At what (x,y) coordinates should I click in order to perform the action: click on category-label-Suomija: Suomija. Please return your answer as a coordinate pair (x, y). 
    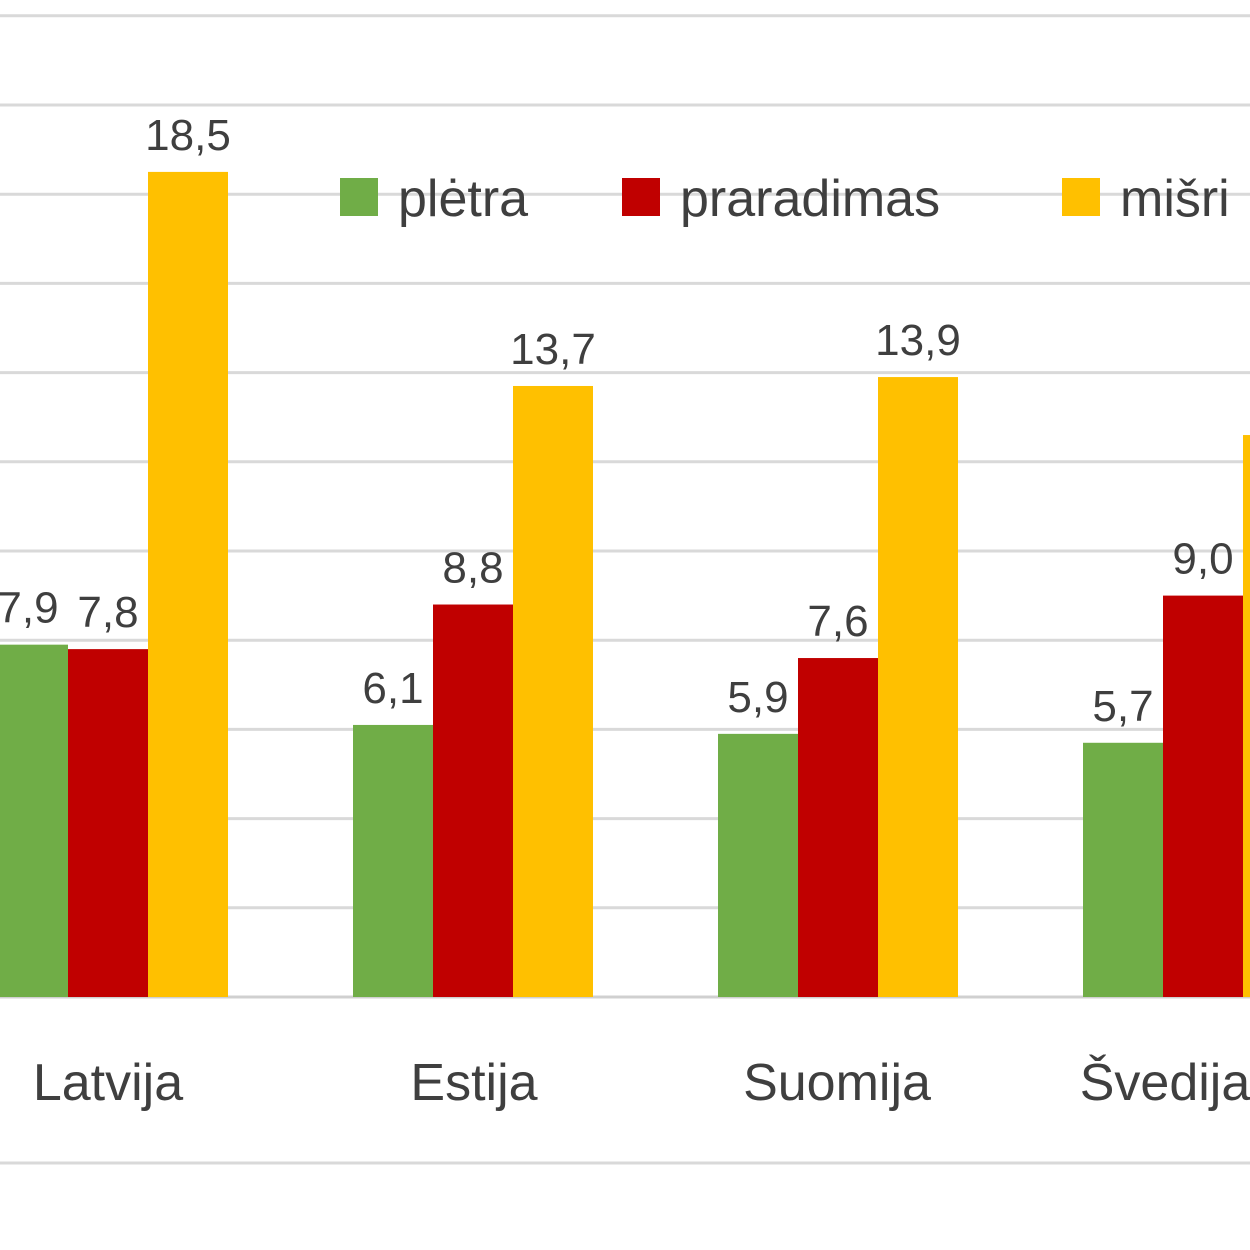
    Looking at the image, I should click on (837, 1083).